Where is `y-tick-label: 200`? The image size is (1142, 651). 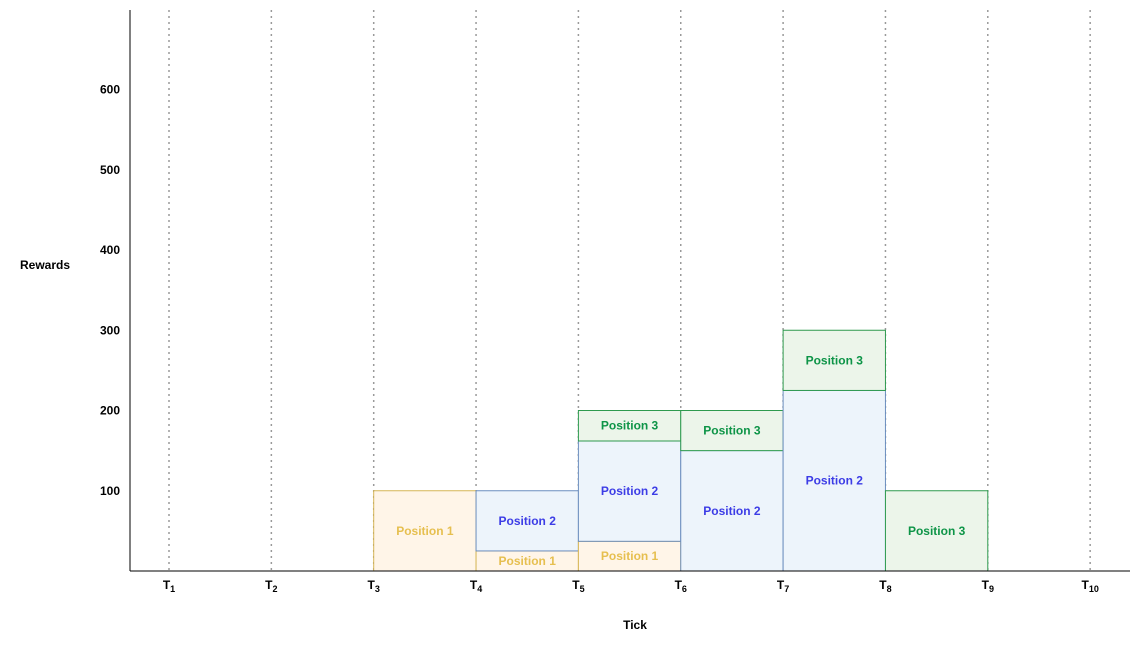
y-tick-label: 200 is located at coordinates (110, 411).